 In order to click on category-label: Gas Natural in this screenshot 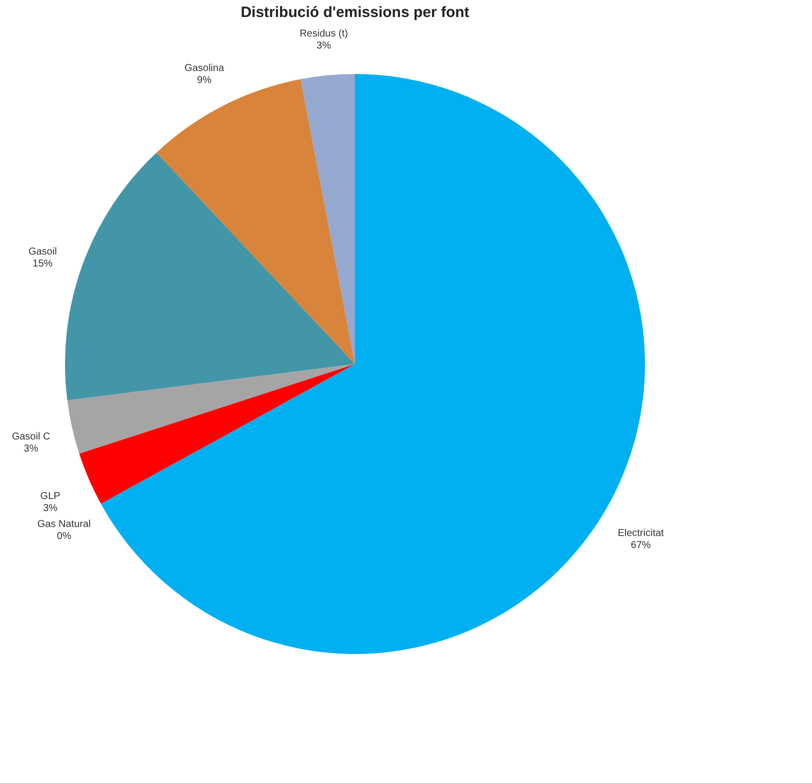, I will do `click(64, 524)`.